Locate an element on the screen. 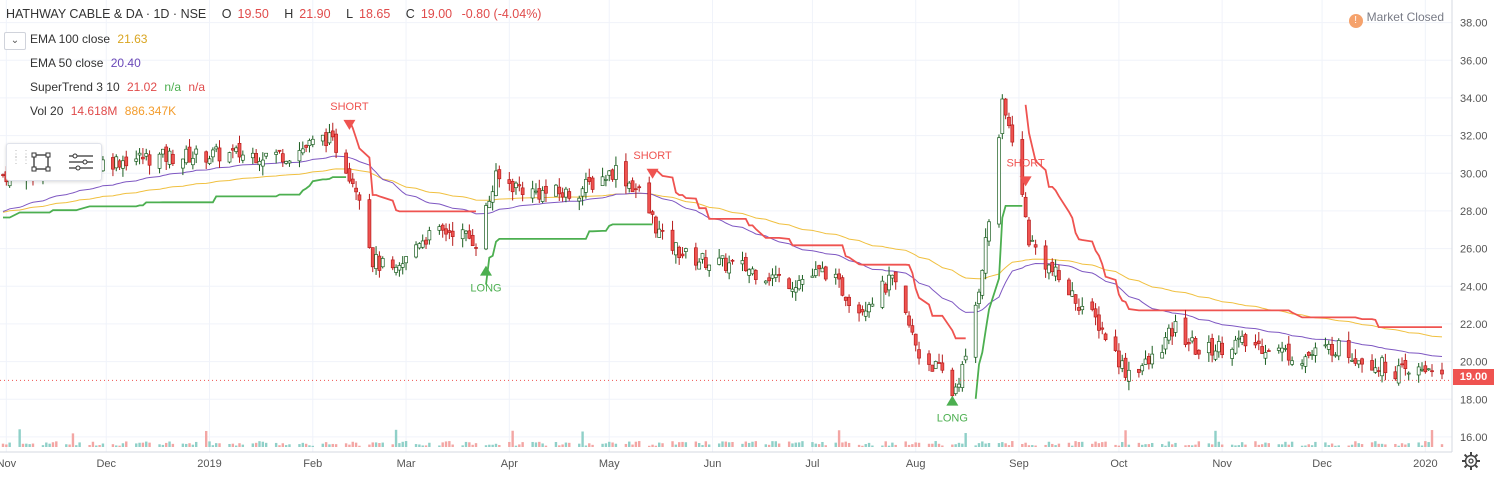  gear-icon is located at coordinates (1471, 461).